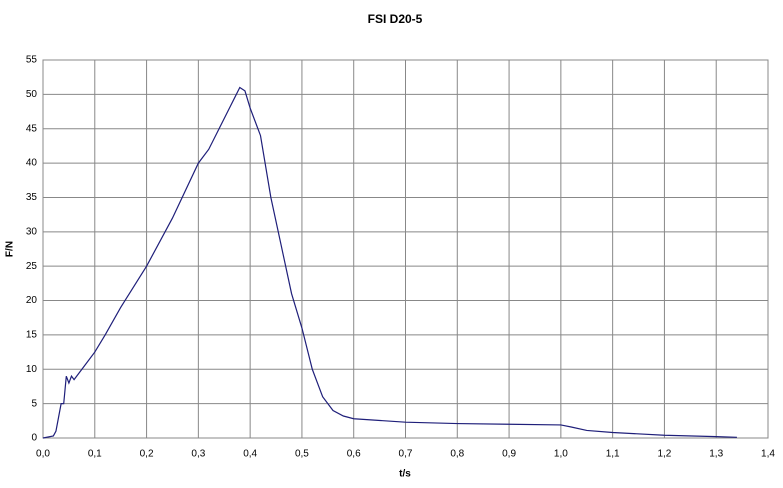  What do you see at coordinates (43, 454) in the screenshot?
I see `x-tick-label: 0,0` at bounding box center [43, 454].